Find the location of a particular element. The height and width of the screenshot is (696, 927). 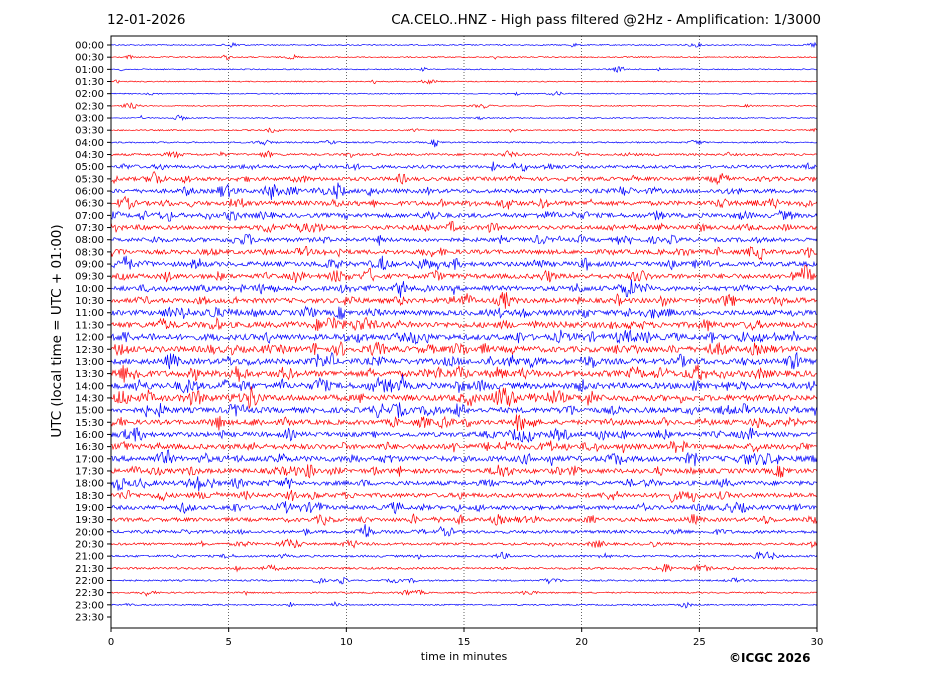

y-tick-label: 16:00 is located at coordinates (89, 435).